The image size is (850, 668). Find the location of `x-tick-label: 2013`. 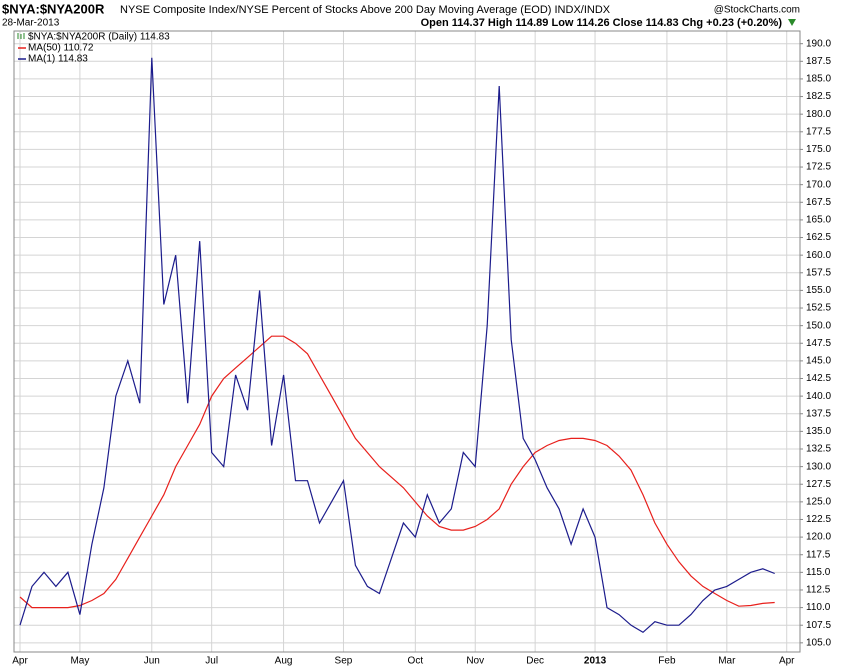

x-tick-label: 2013 is located at coordinates (595, 661).